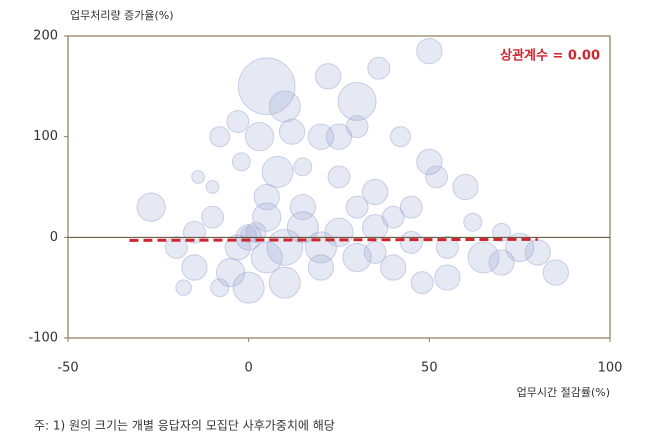 The image size is (658, 438). I want to click on chart-title: 업무처리량 증가율(%), so click(122, 15).